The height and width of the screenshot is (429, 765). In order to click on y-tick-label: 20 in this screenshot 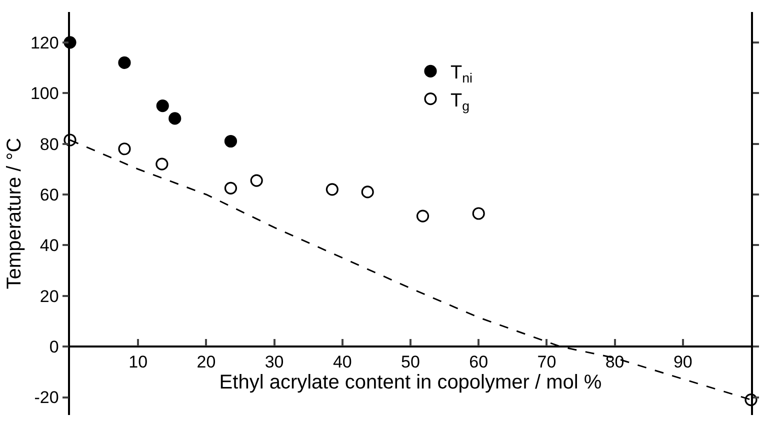, I will do `click(49, 296)`.